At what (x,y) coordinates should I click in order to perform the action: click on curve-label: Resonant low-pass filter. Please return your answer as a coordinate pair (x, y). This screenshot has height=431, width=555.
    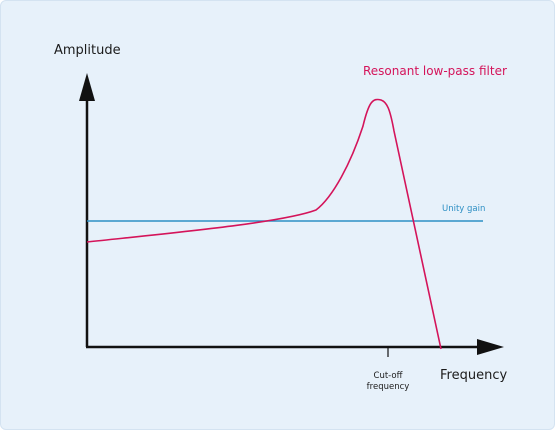
    Looking at the image, I should click on (435, 71).